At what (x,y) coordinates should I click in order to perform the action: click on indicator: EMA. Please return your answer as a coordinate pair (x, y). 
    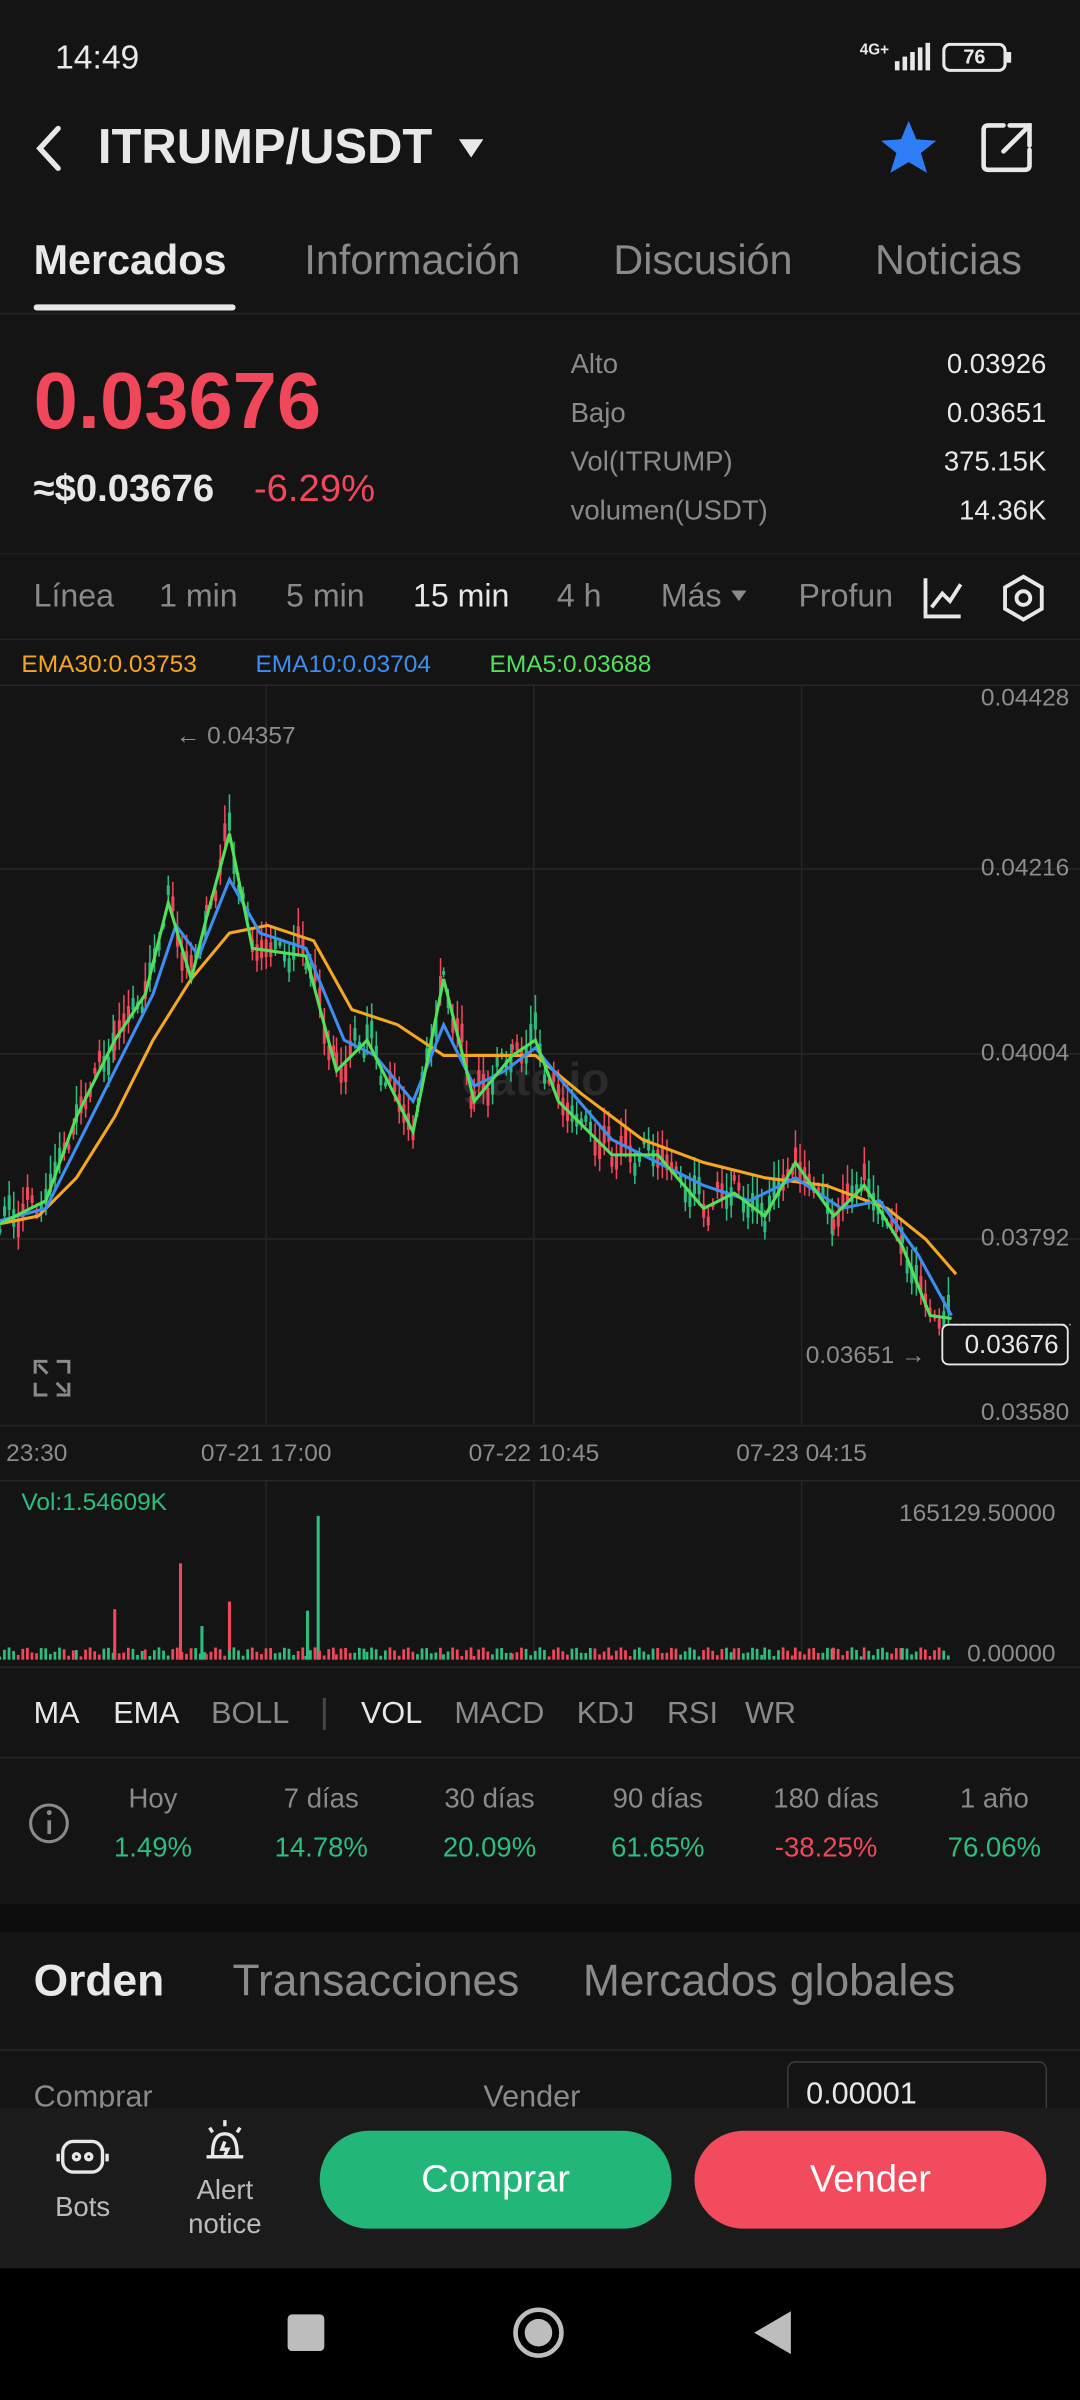
    Looking at the image, I should click on (146, 1713).